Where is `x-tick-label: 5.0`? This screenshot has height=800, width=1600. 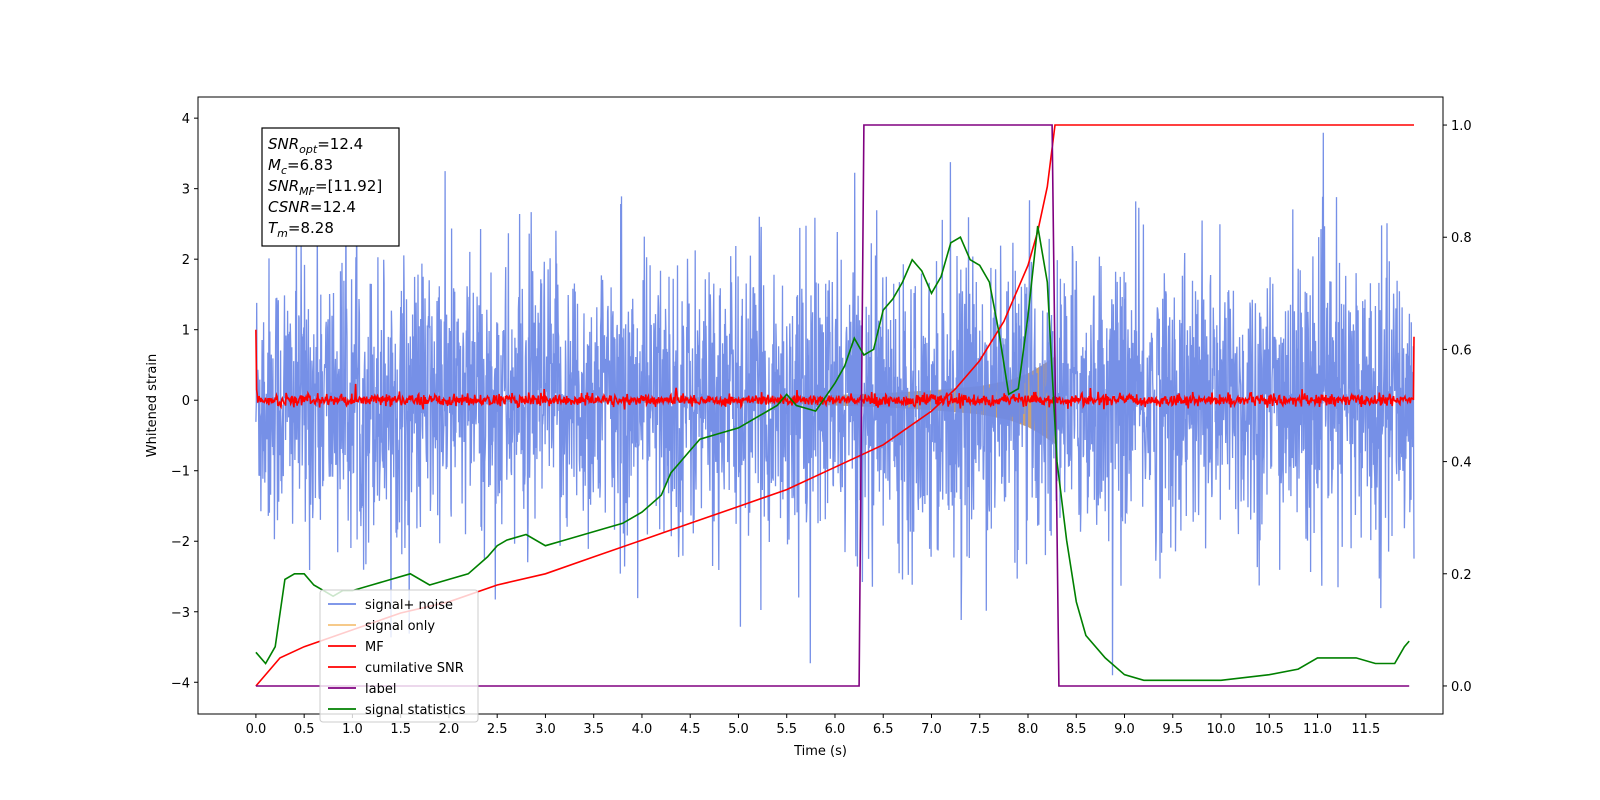
x-tick-label: 5.0 is located at coordinates (738, 729).